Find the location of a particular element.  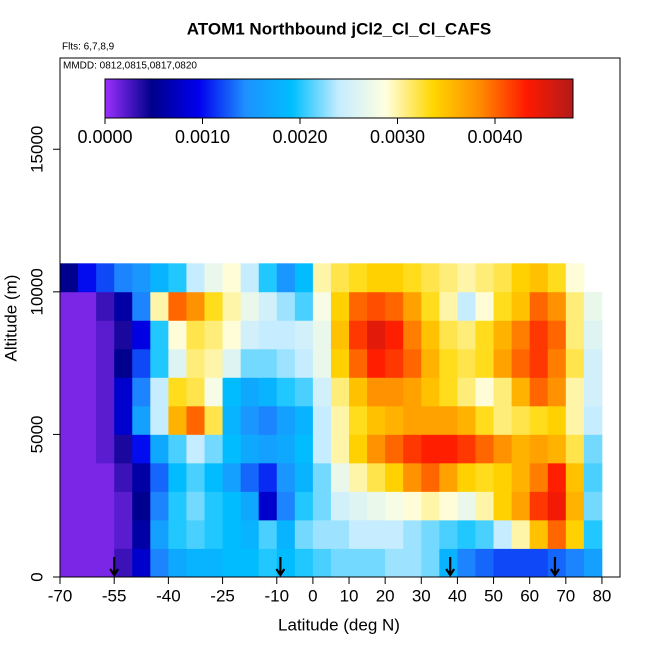

colorbar-tick-label: 0.0020 is located at coordinates (299, 137).